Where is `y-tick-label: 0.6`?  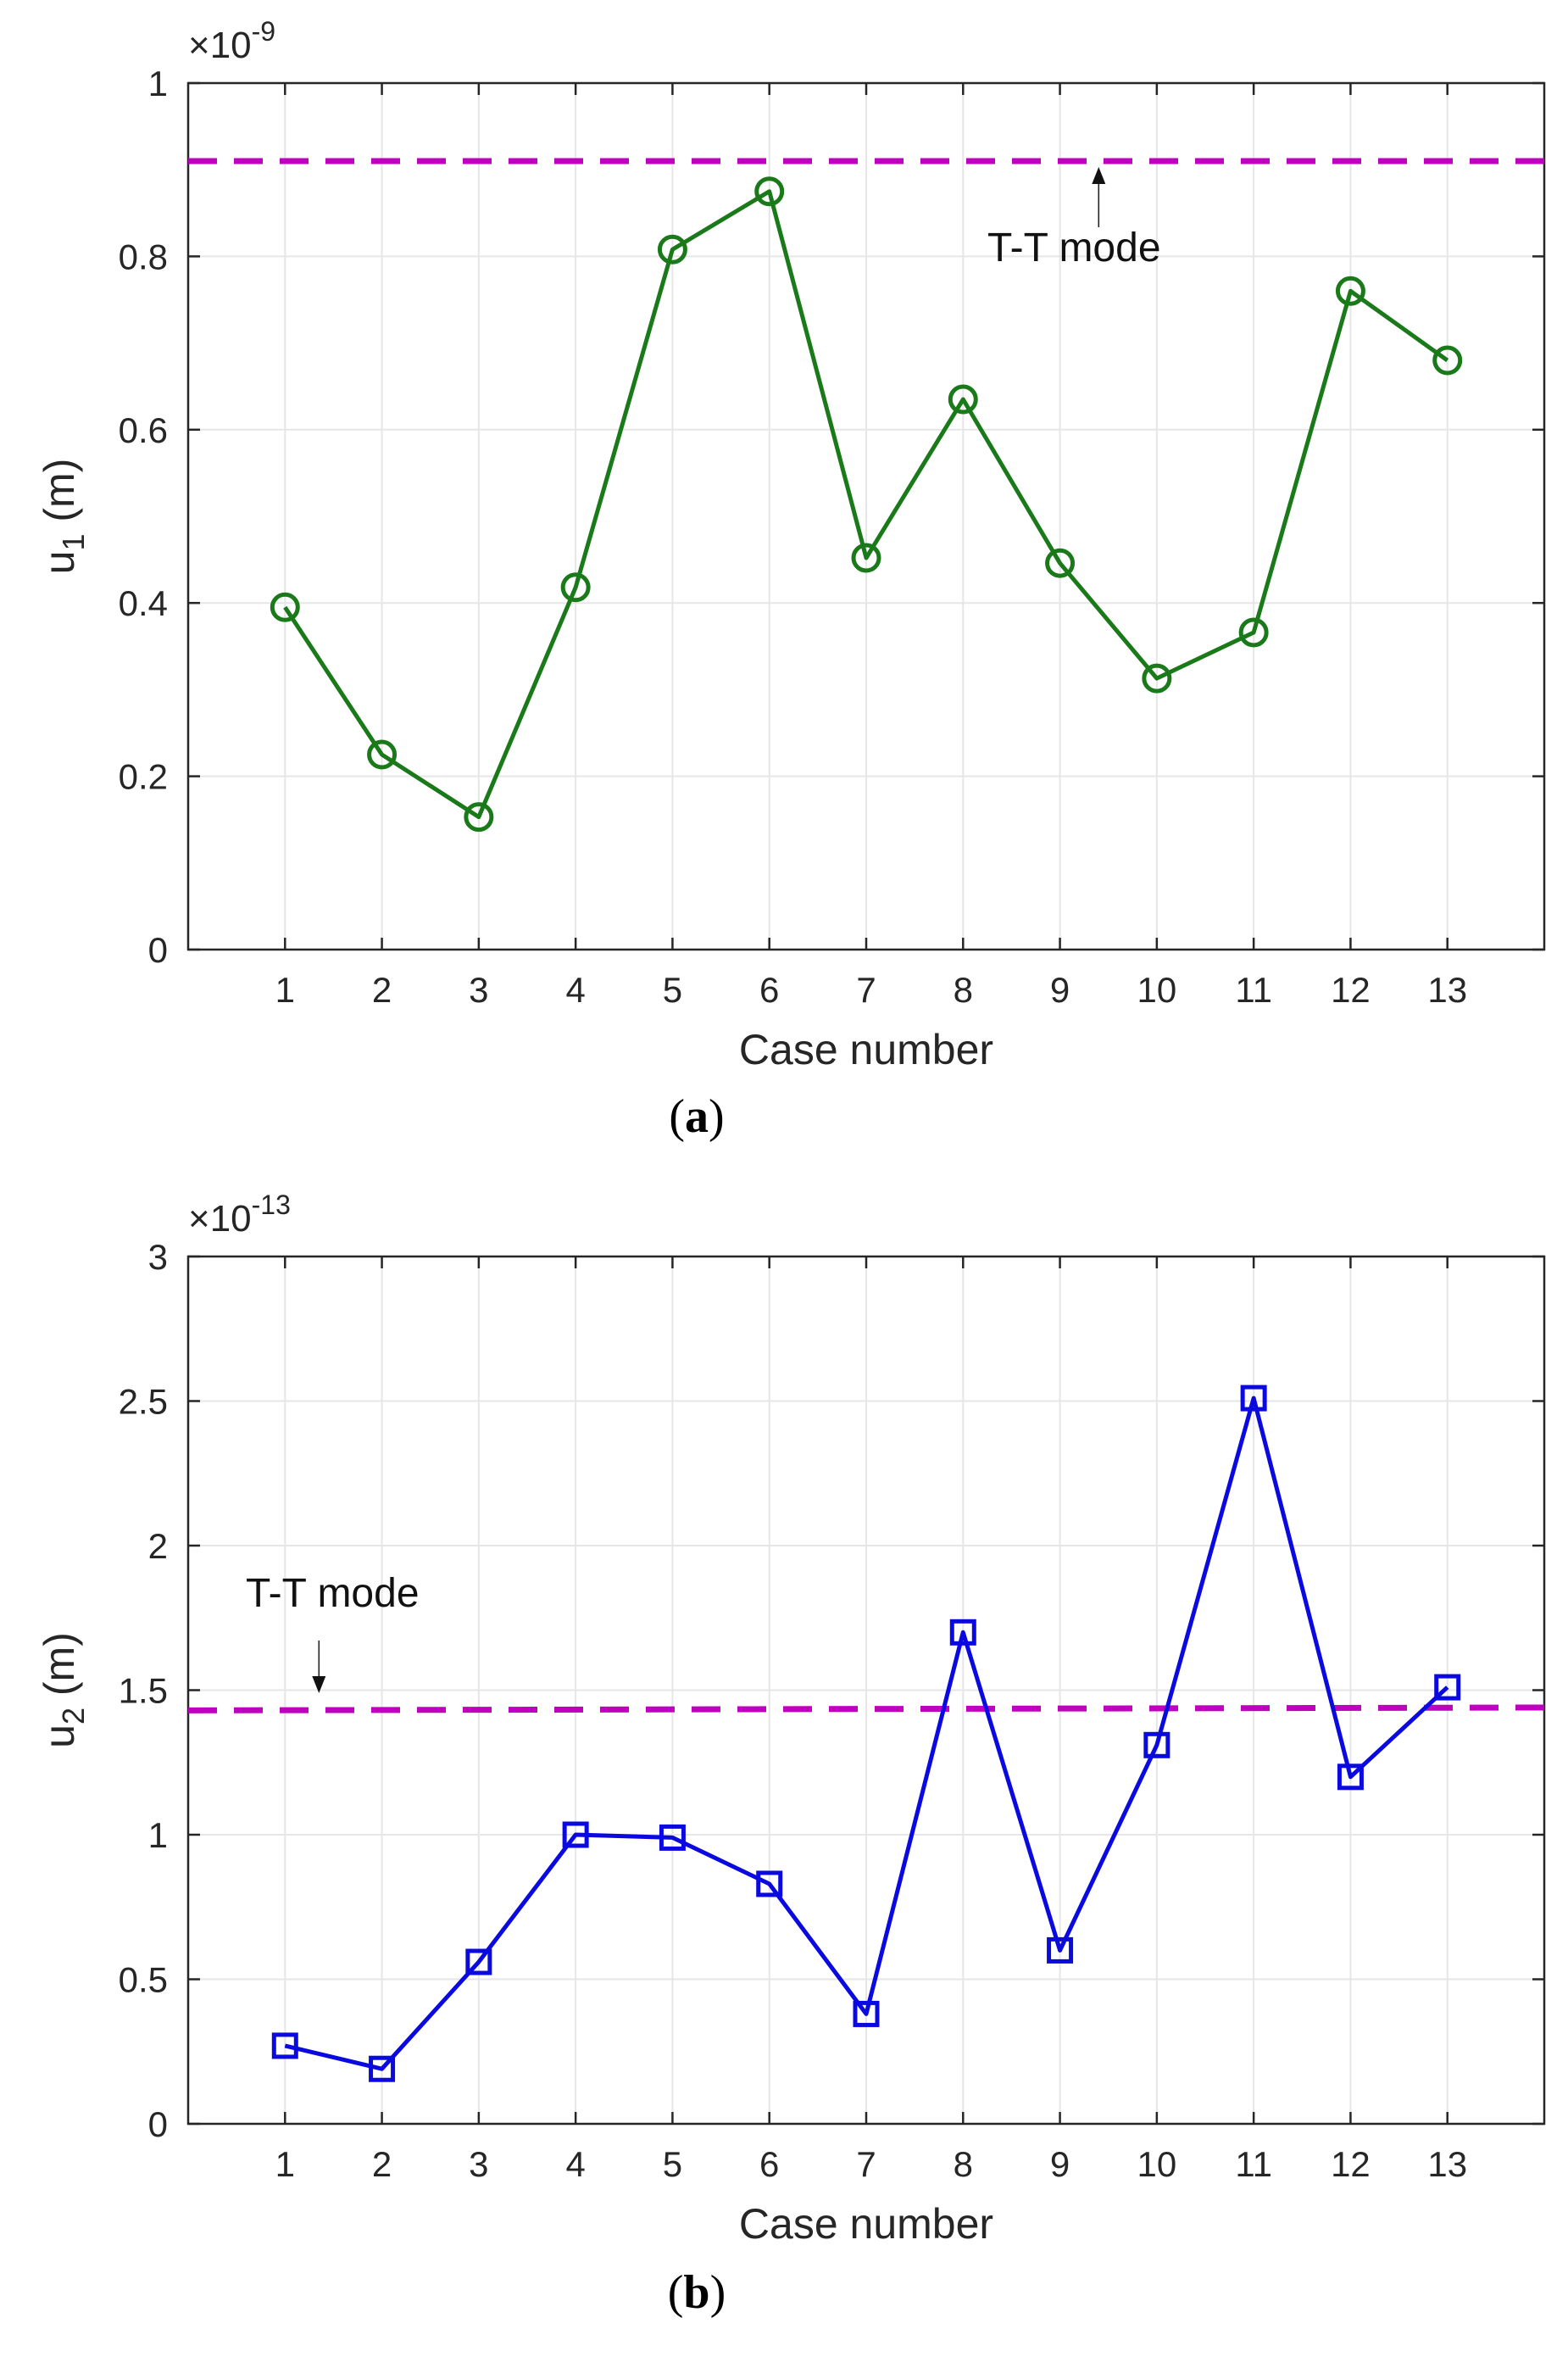 y-tick-label: 0.6 is located at coordinates (143, 430).